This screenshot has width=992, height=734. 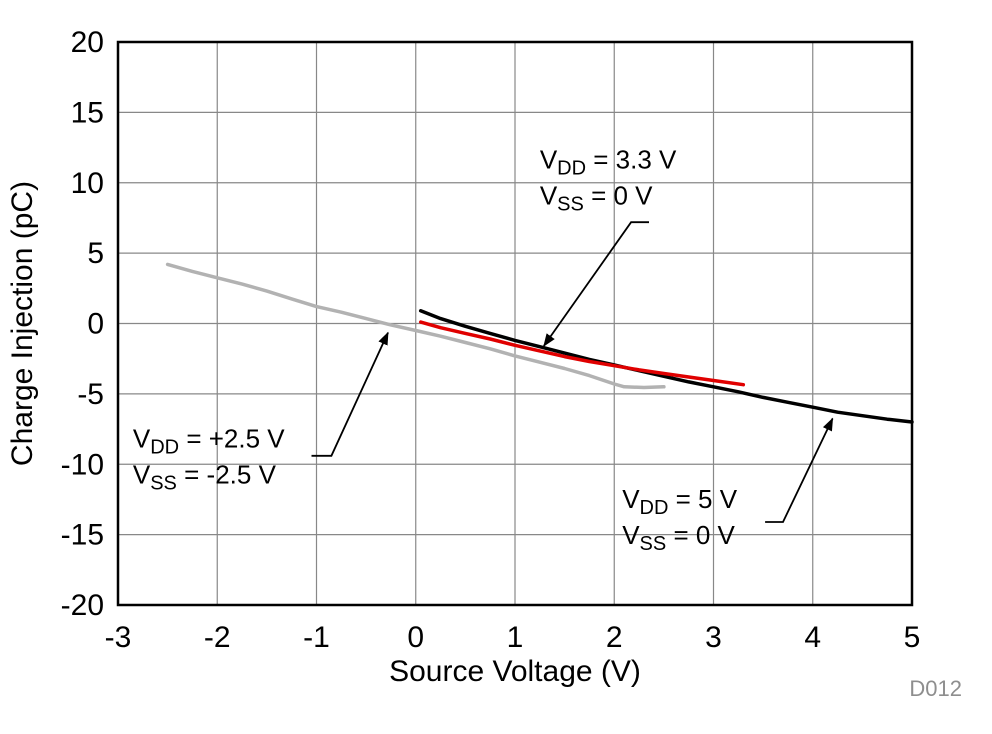 What do you see at coordinates (596, 198) in the screenshot?
I see `annotation-vdd-3p3-text: VSS = 0 V` at bounding box center [596, 198].